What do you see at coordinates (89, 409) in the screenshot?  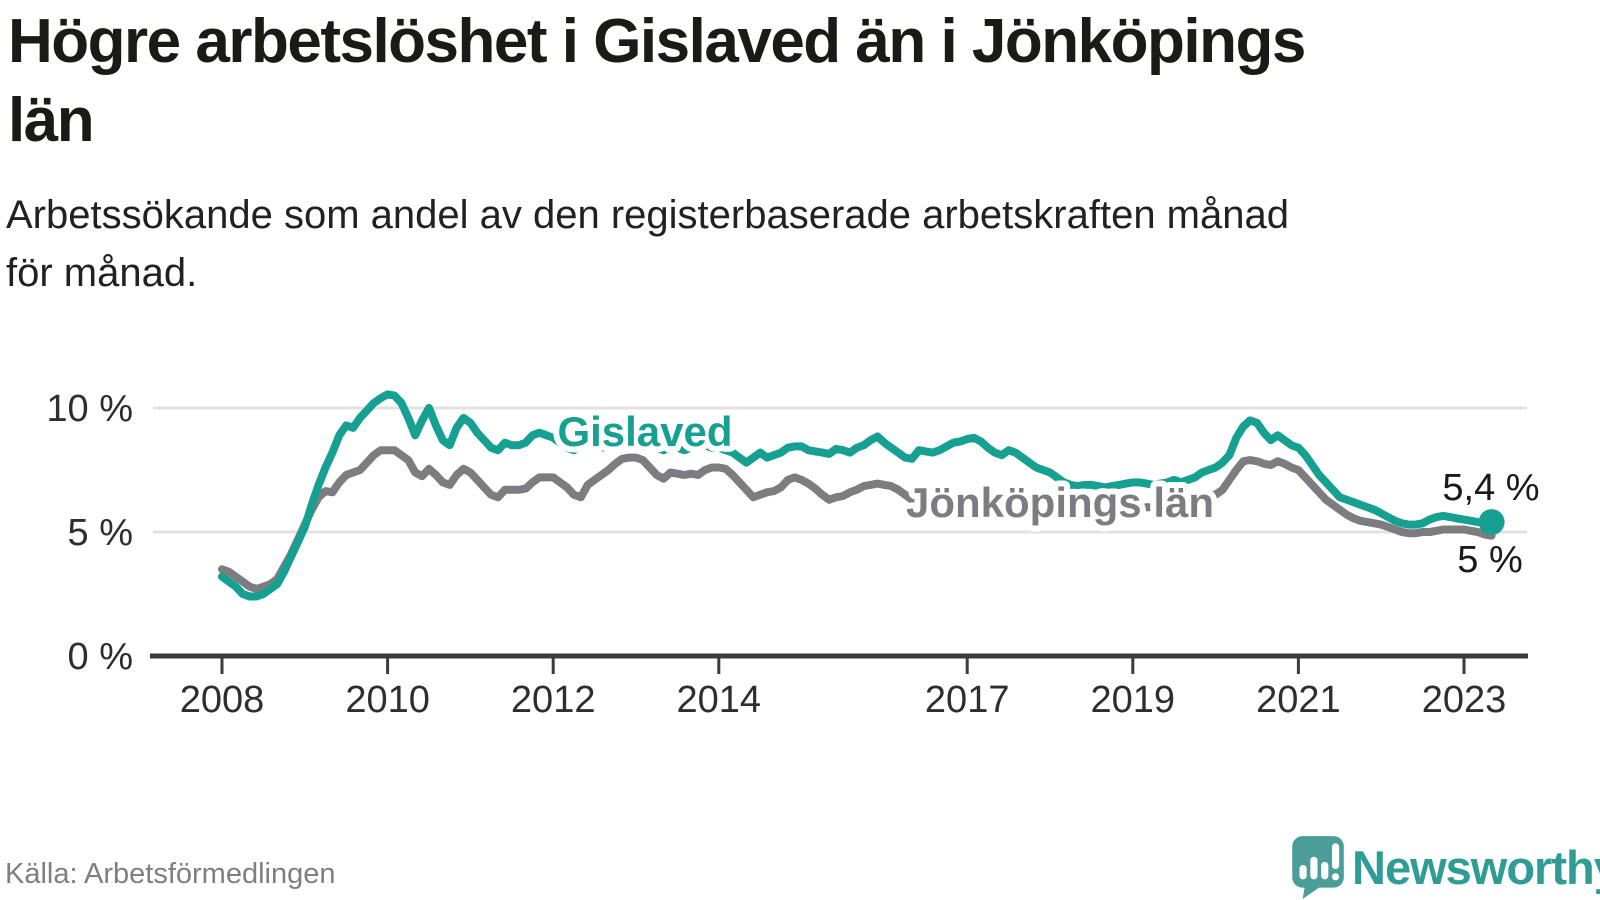 I see `y-tick-label-10: 10 %` at bounding box center [89, 409].